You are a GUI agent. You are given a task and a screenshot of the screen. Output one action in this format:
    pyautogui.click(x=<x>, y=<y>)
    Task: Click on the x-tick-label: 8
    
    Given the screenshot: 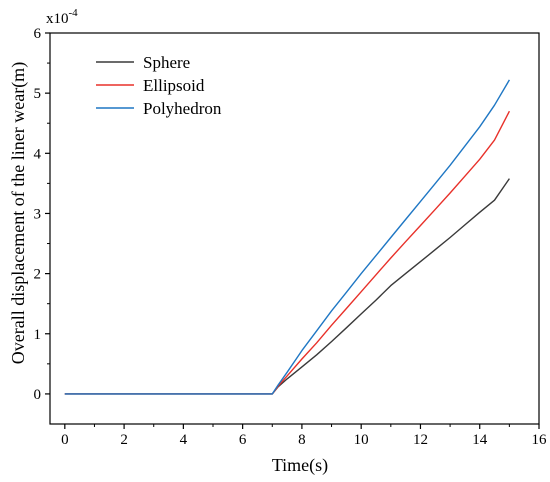 What is the action you would take?
    pyautogui.click(x=302, y=440)
    